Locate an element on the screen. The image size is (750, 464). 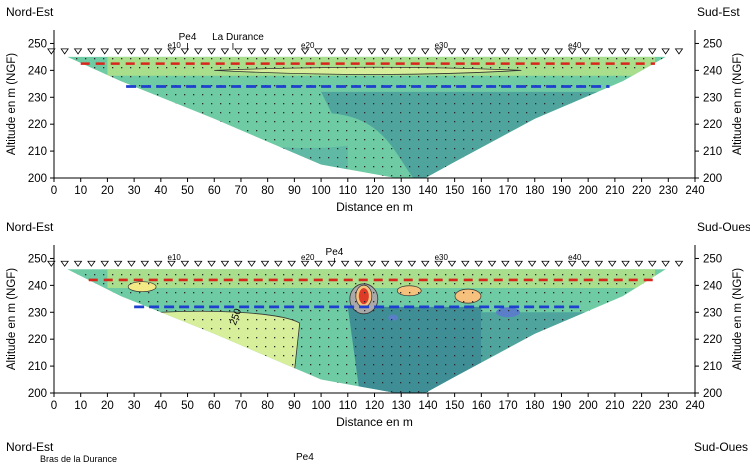
x-tick-label: 190 is located at coordinates (561, 191).